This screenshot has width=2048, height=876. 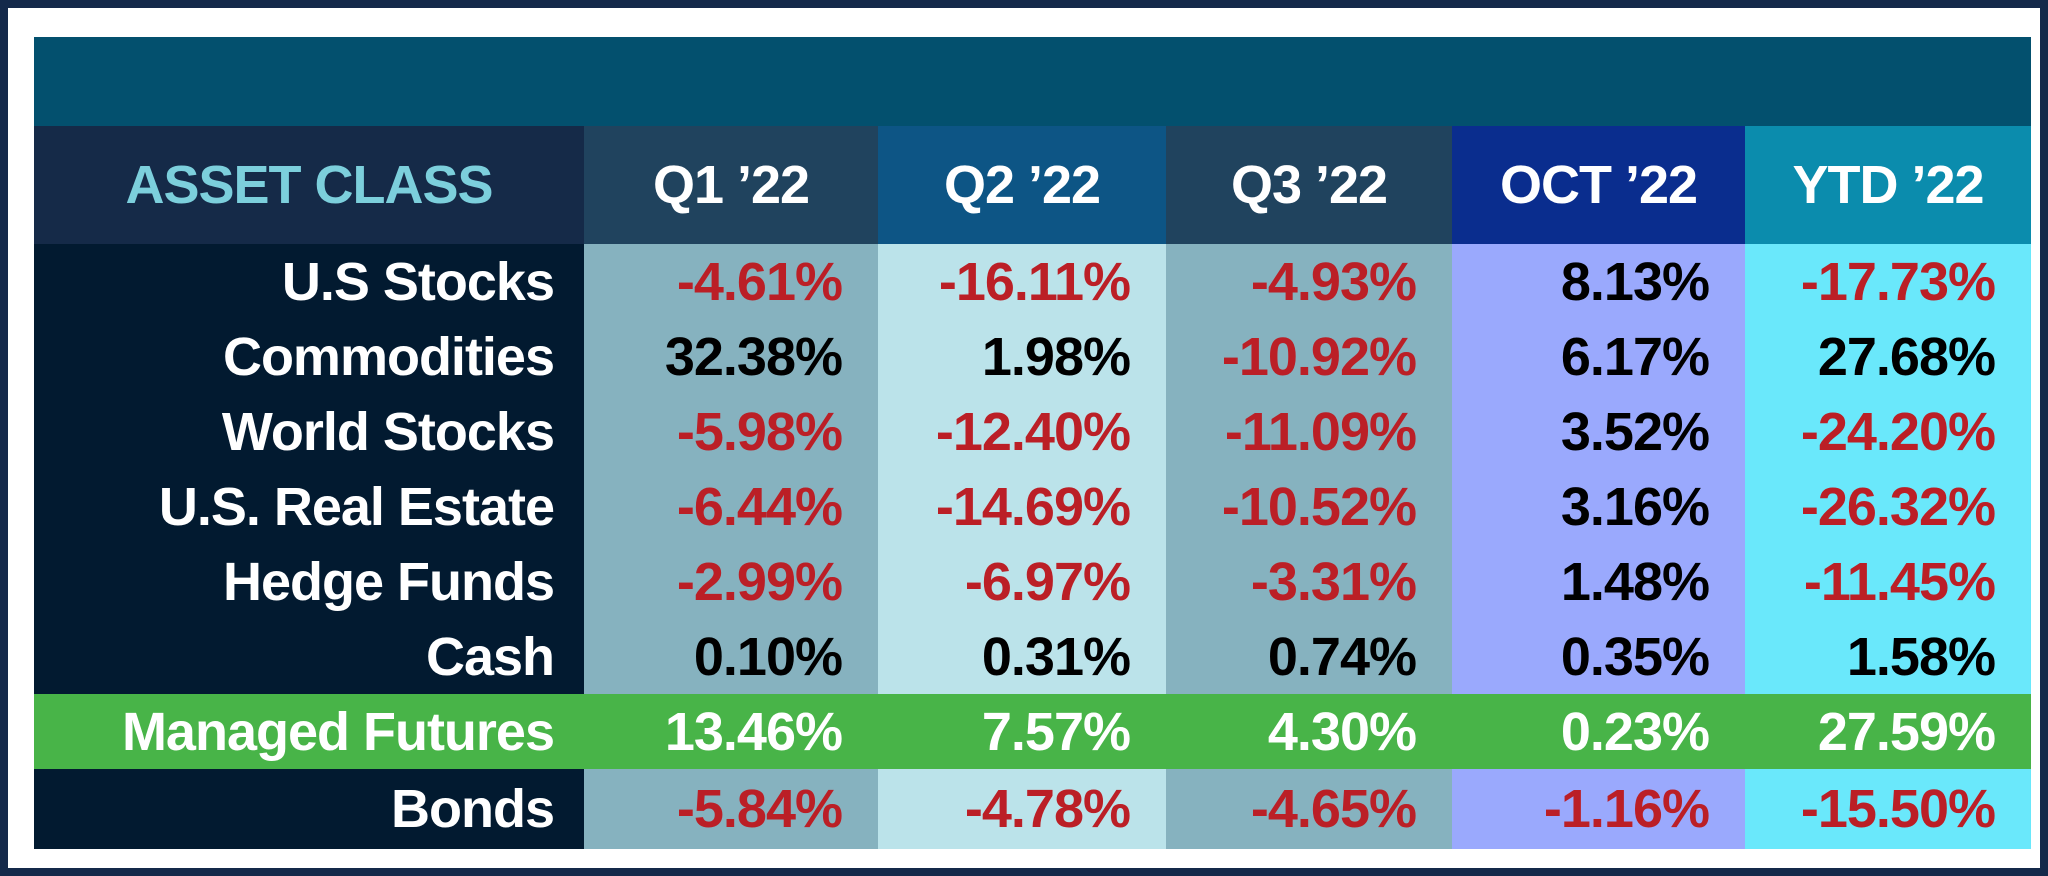 I want to click on return-value: -10.52%, so click(x=1309, y=506).